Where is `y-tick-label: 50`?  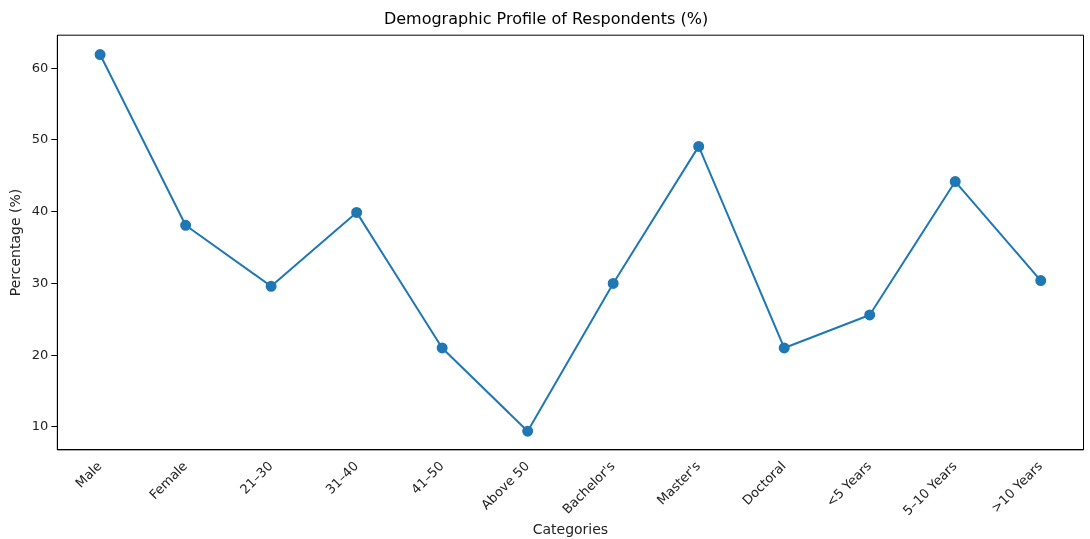
y-tick-label: 50 is located at coordinates (40, 139).